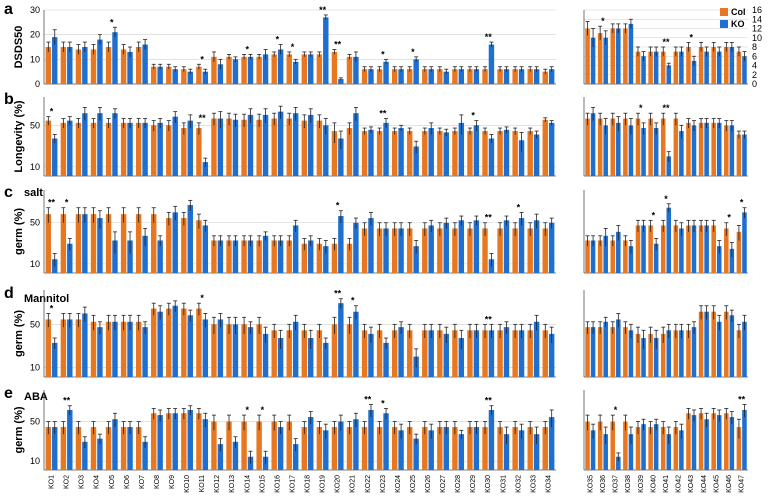  Describe the element at coordinates (304, 258) in the screenshot. I see `bar-c-col-KO18` at that location.